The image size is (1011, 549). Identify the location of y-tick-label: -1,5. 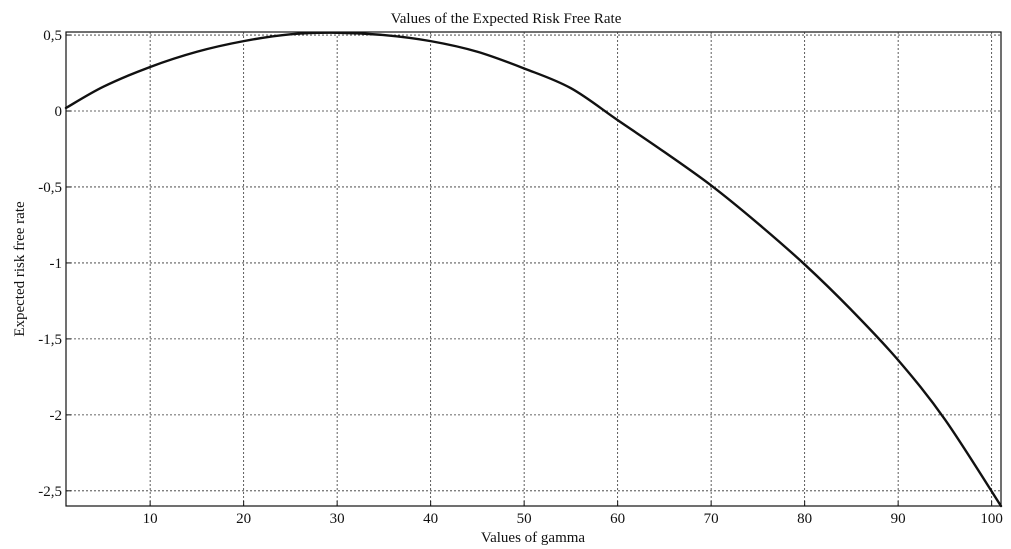
(50, 340).